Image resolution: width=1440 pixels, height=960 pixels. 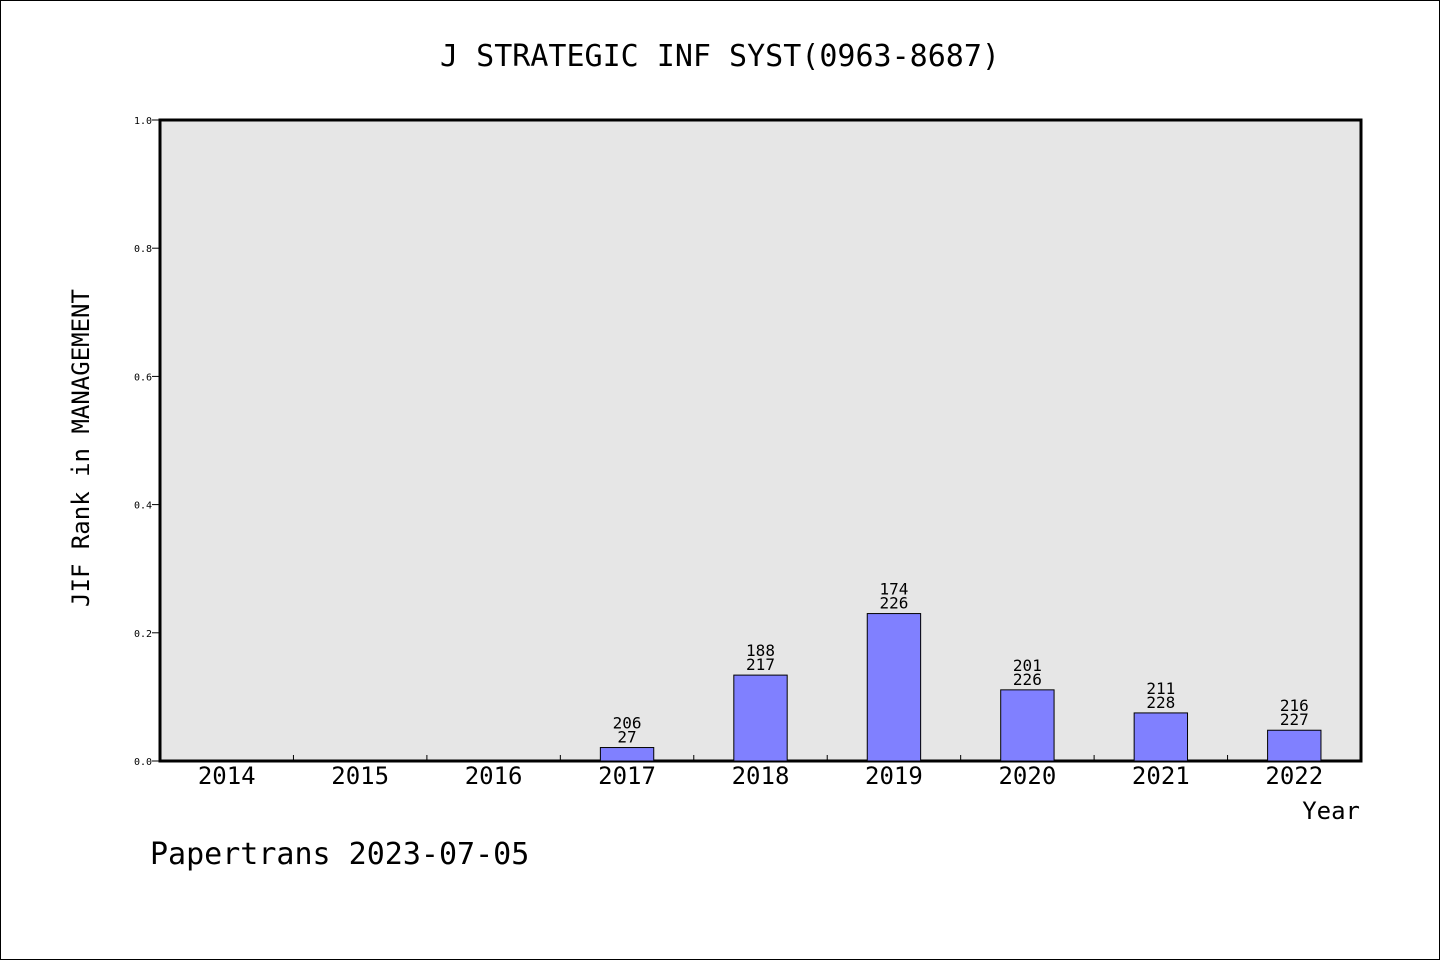 I want to click on bar-total-label: 217, so click(x=760, y=664).